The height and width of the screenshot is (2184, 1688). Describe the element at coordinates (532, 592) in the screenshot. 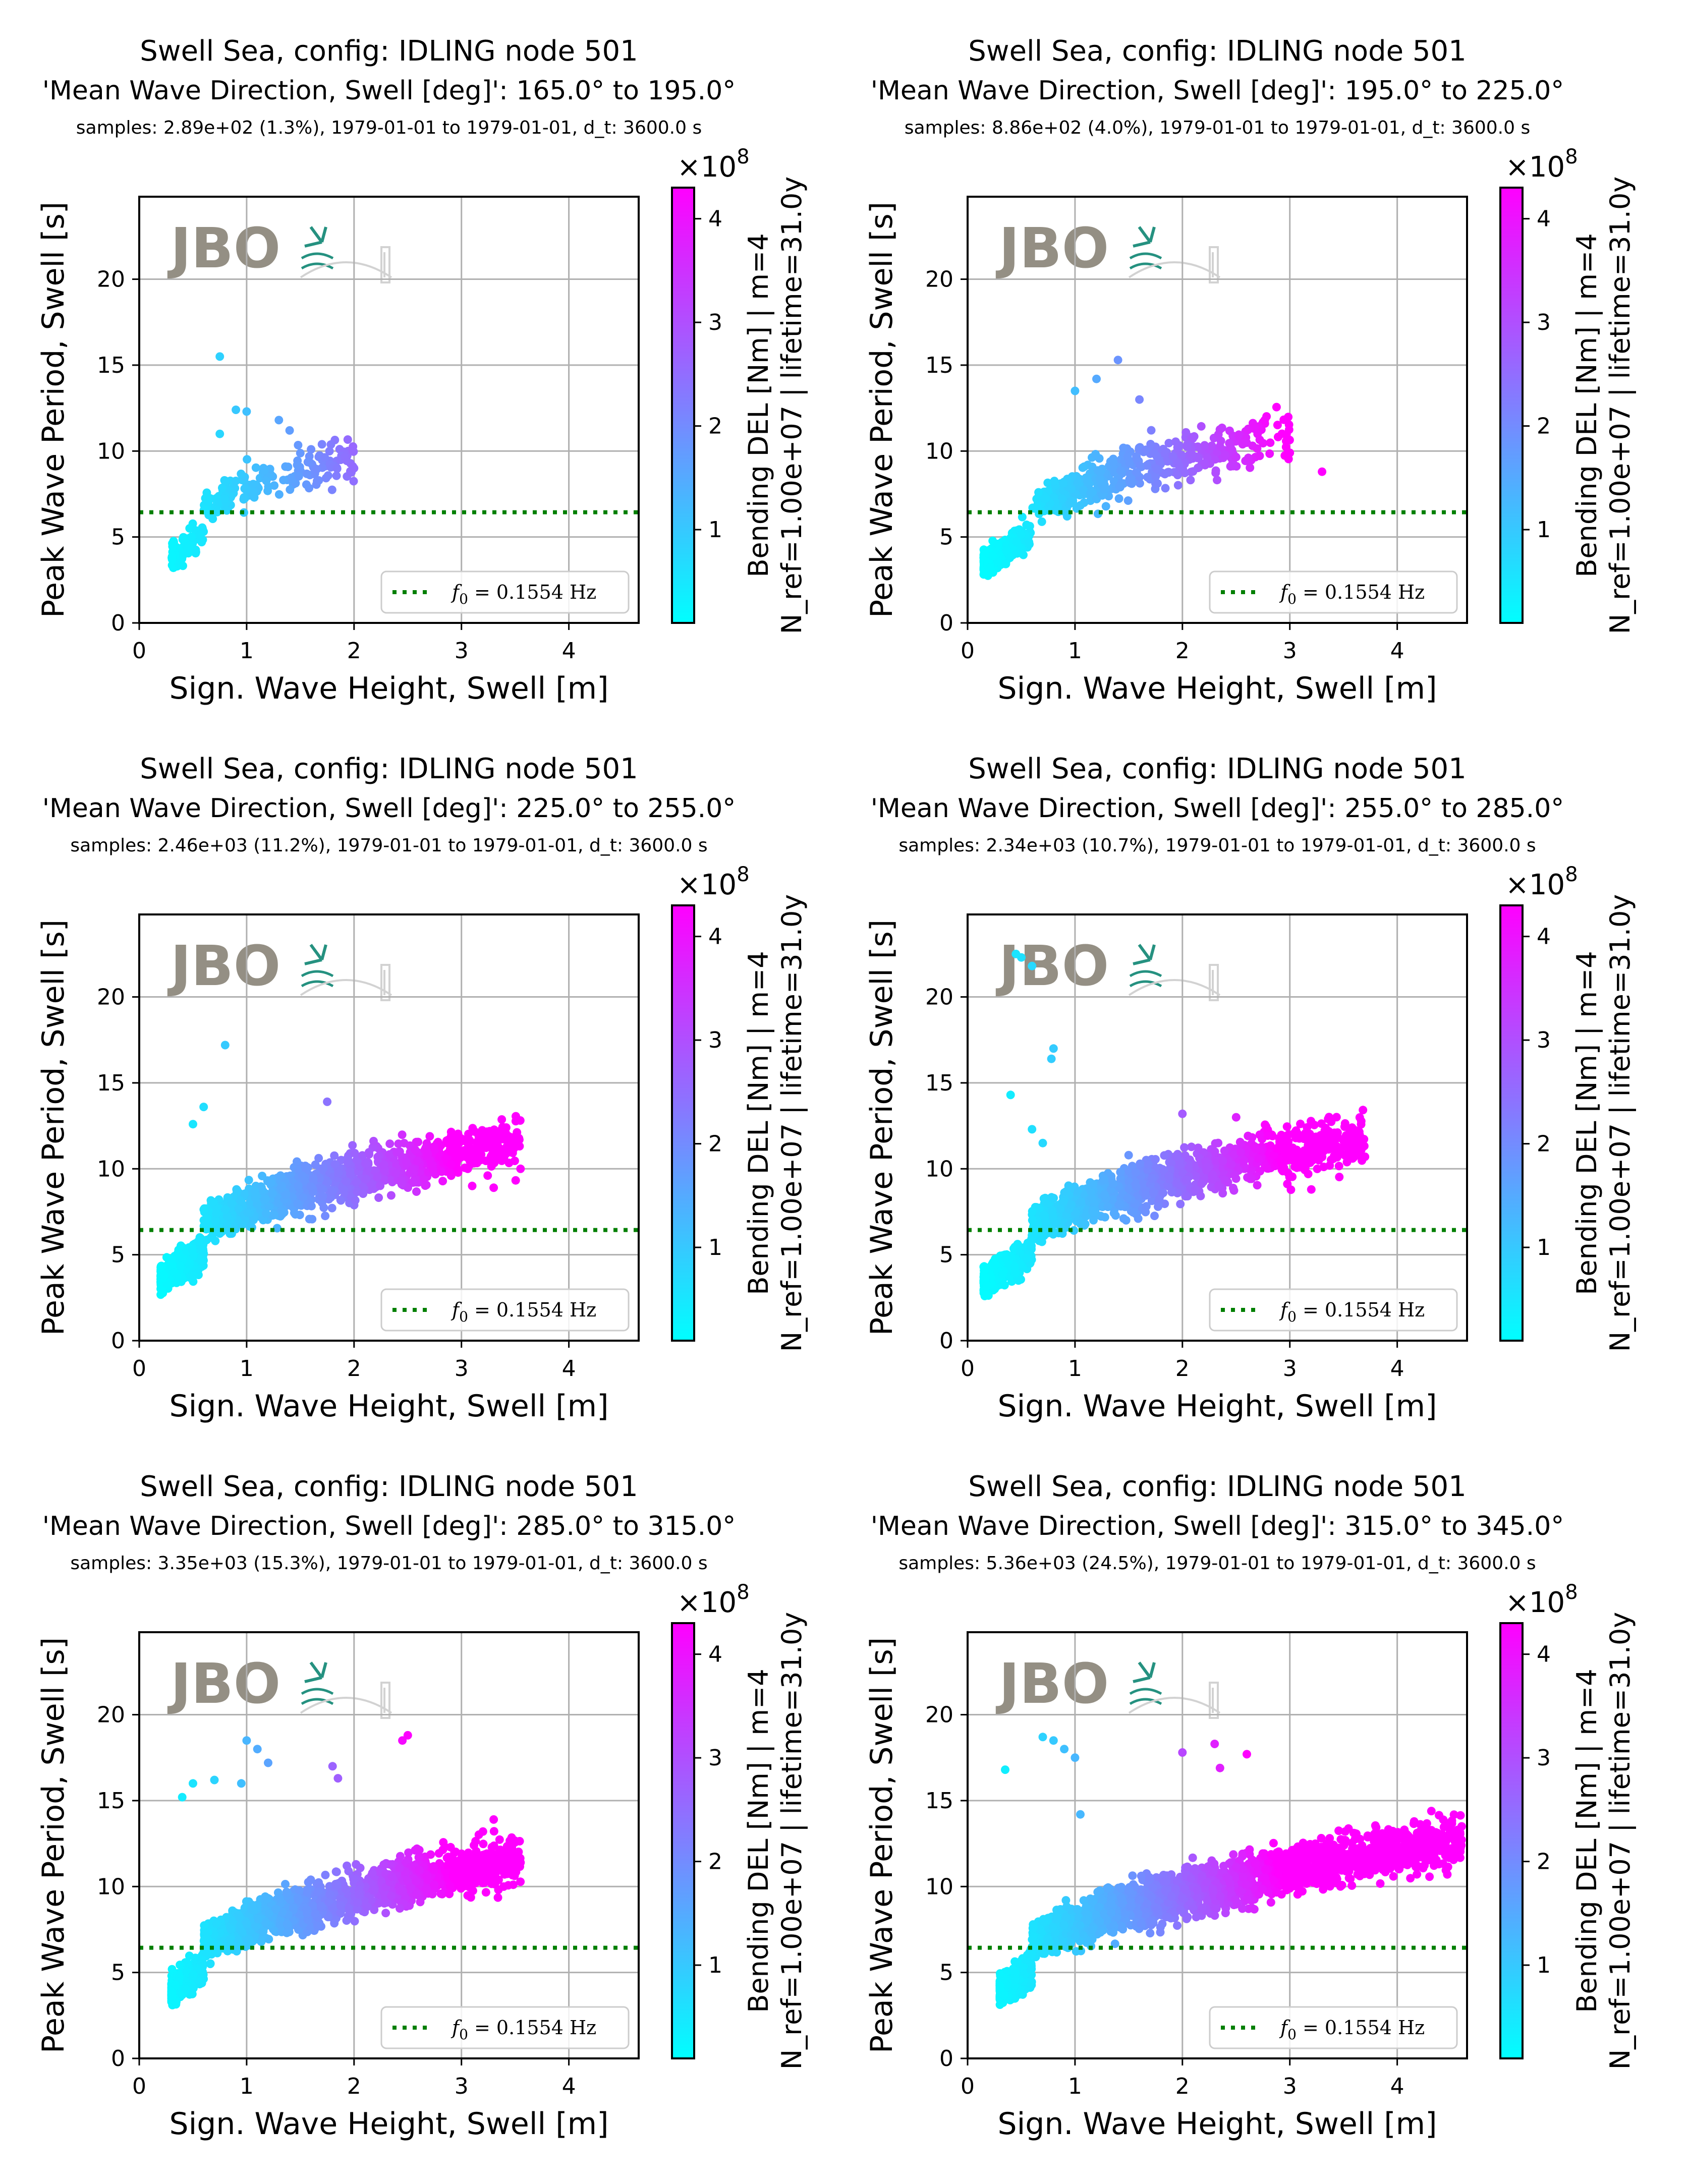

I see `legend-rest: = 0.1554 Hz` at that location.